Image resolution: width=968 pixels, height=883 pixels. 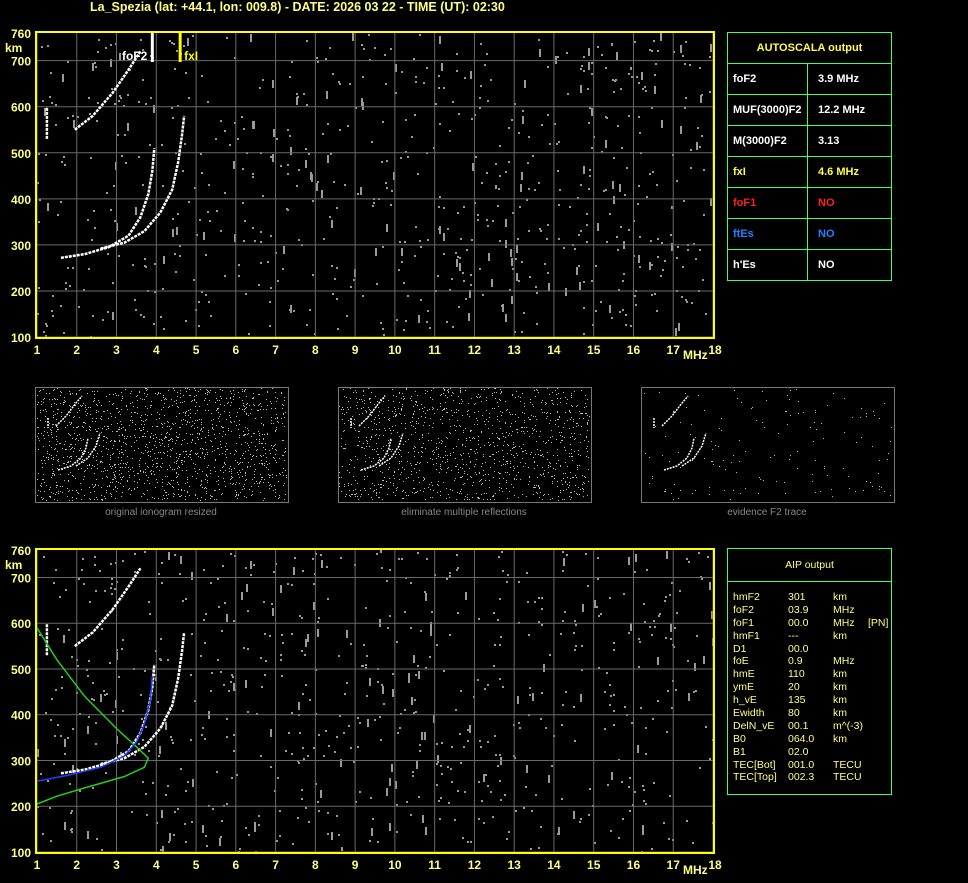 What do you see at coordinates (838, 172) in the screenshot?
I see `row-value: 4.6 MHz` at bounding box center [838, 172].